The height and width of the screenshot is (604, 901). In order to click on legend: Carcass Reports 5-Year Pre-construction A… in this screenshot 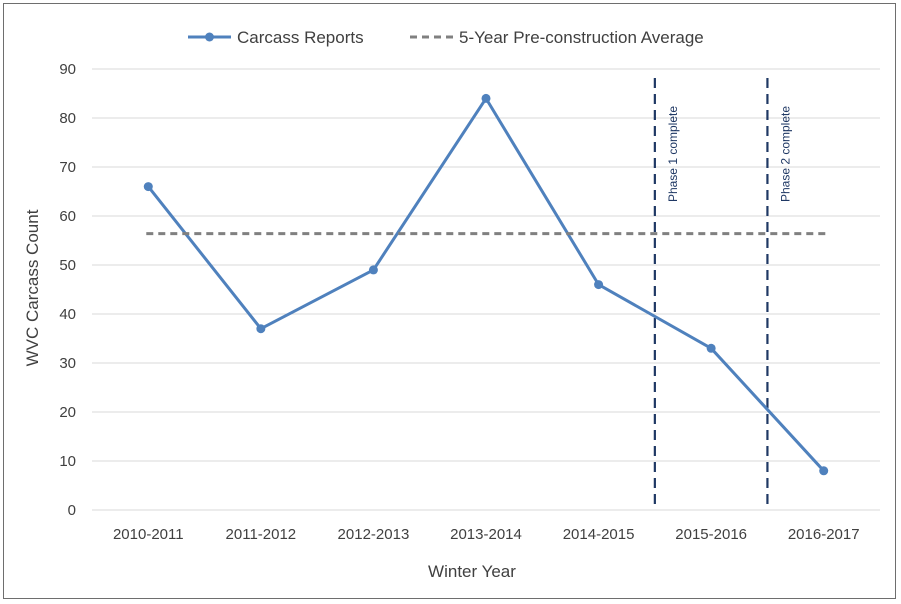, I will do `click(446, 37)`.